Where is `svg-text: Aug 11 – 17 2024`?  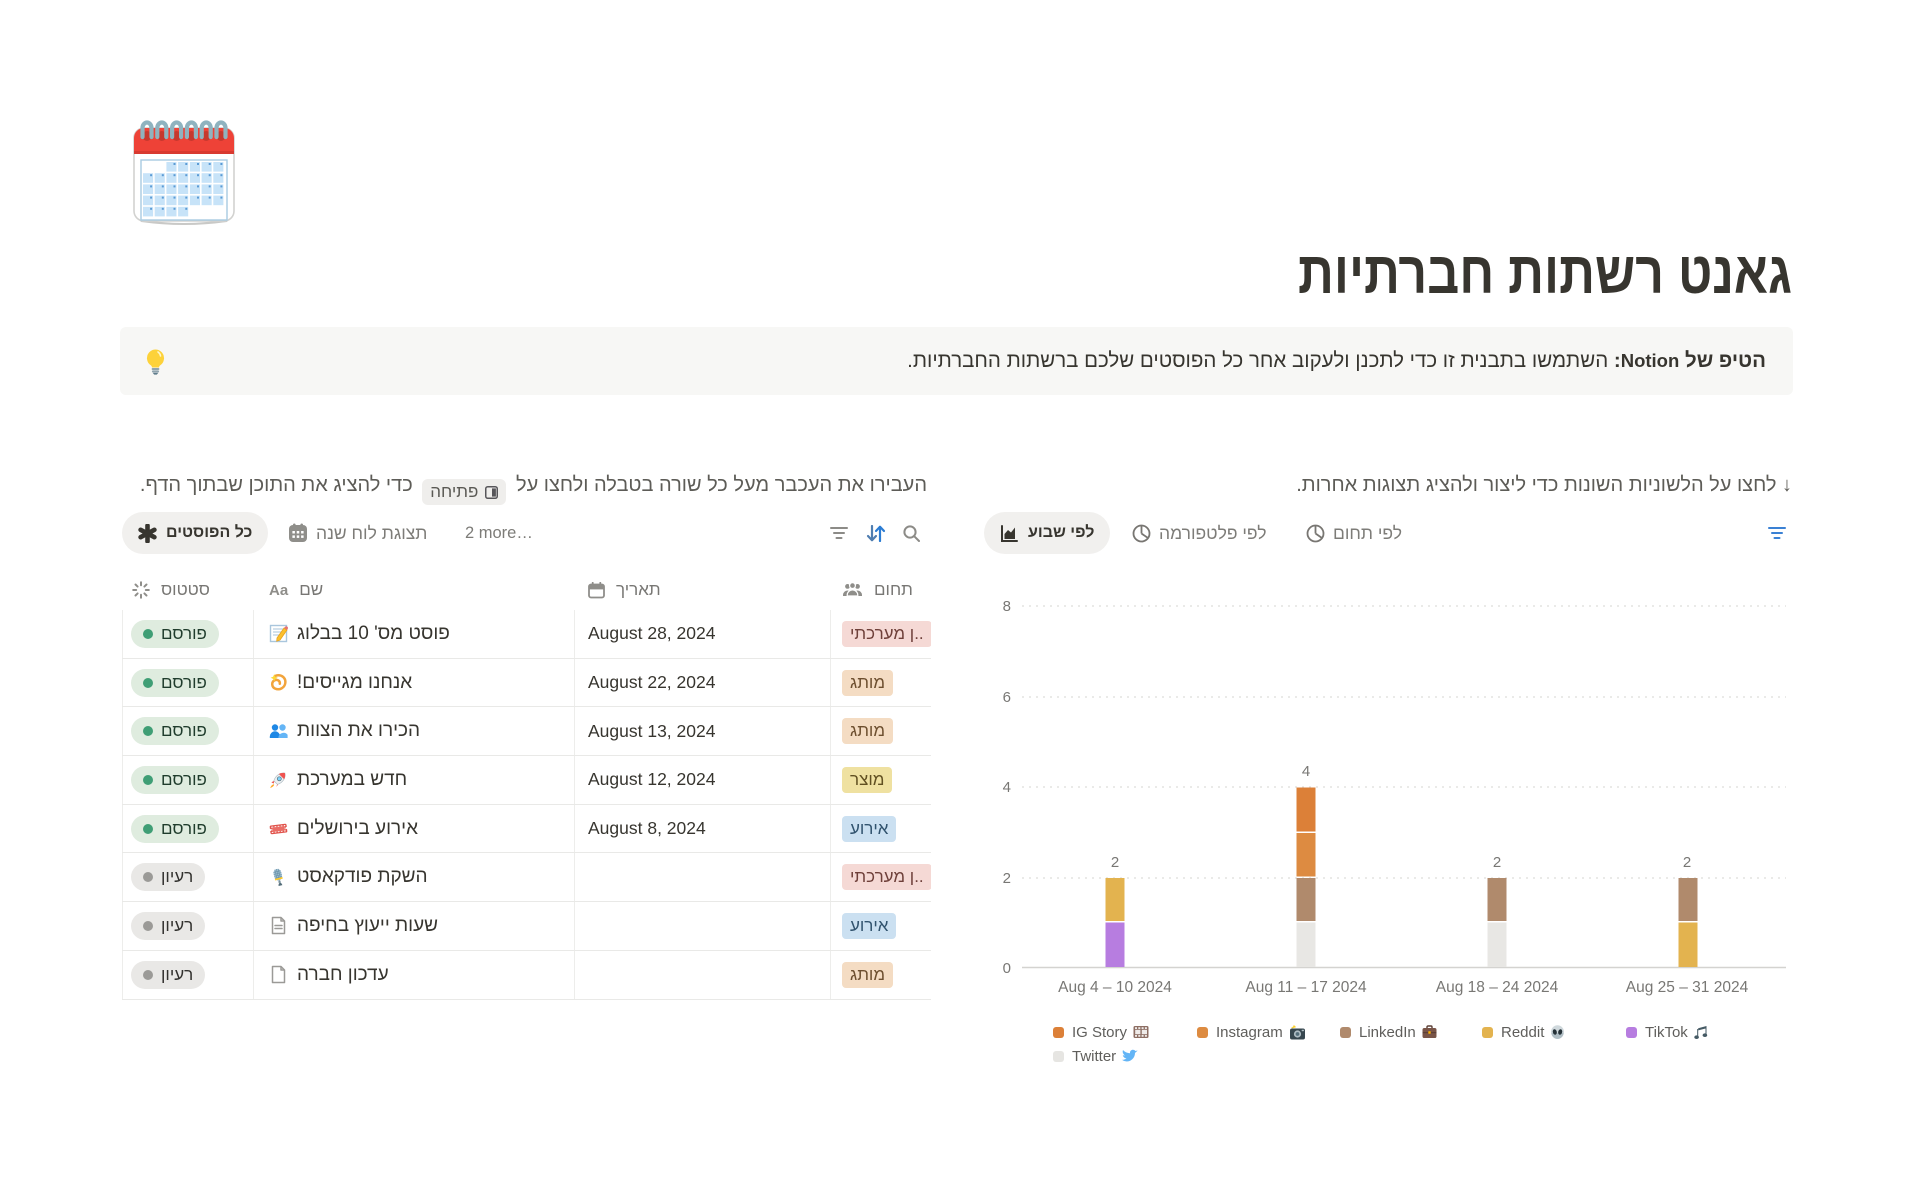 svg-text: Aug 11 – 17 2024 is located at coordinates (1306, 987).